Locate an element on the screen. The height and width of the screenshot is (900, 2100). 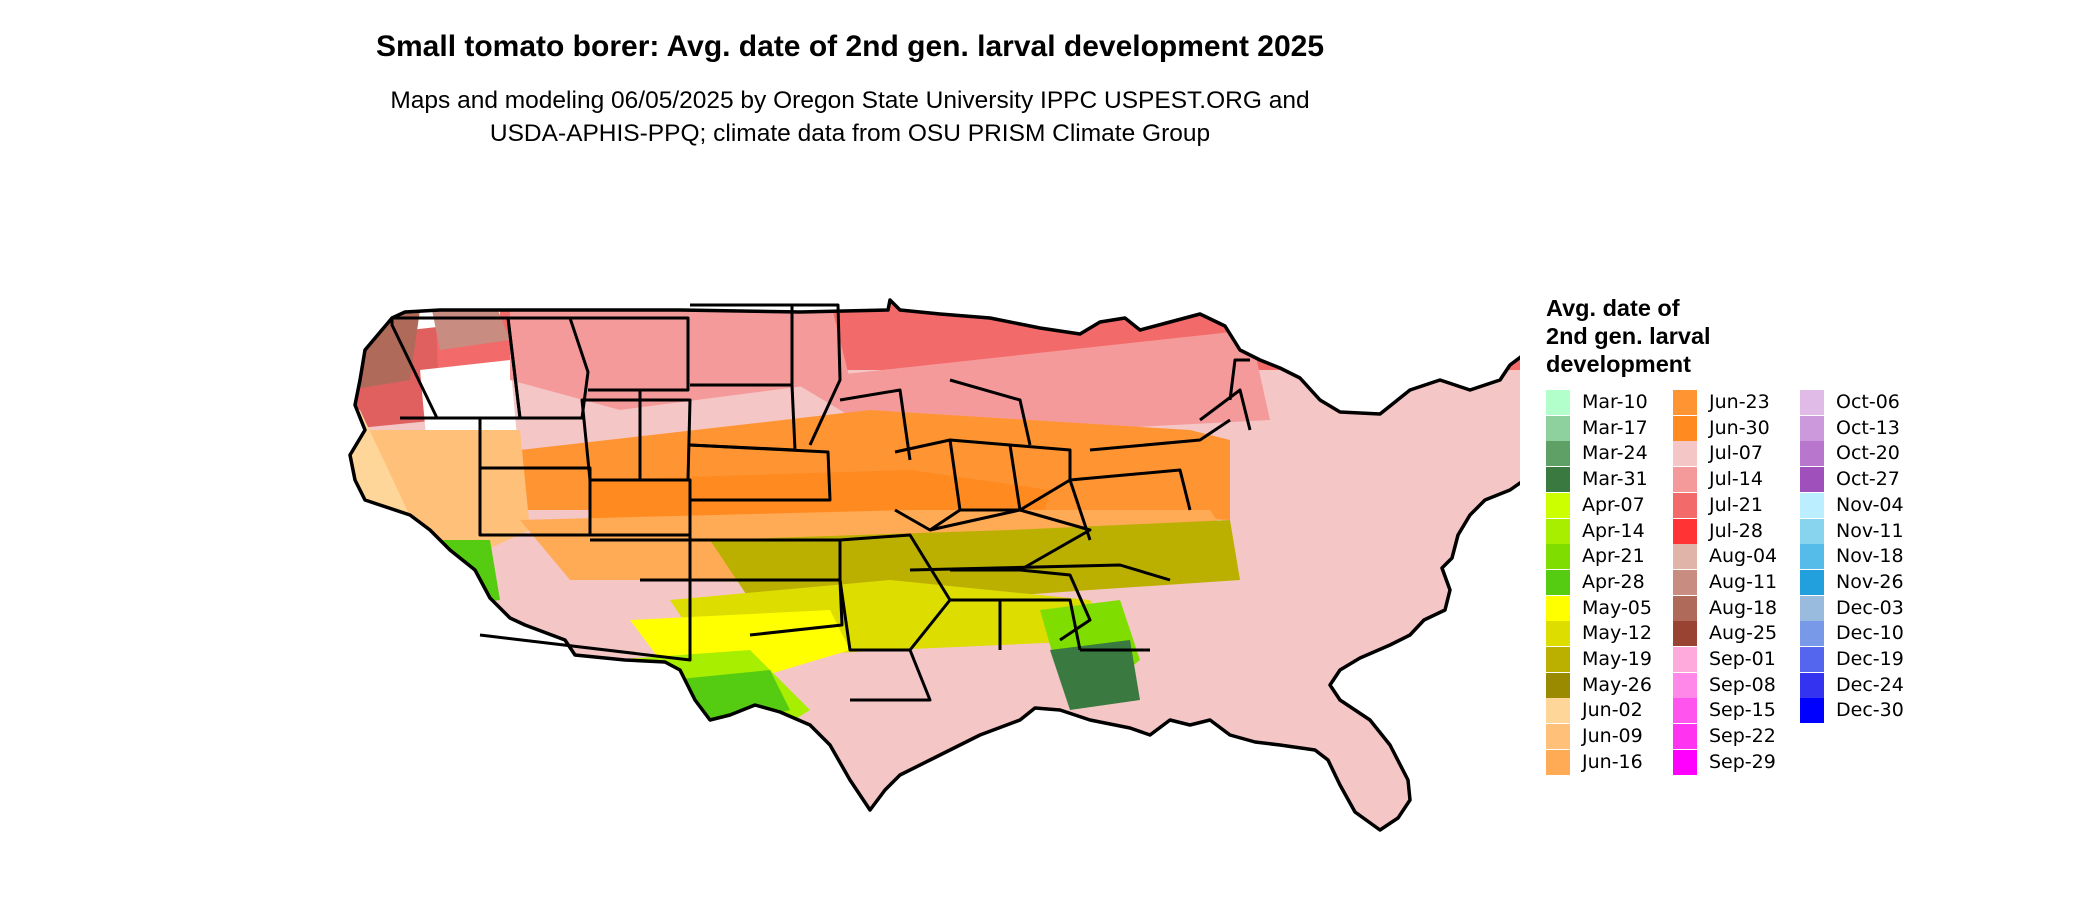
legend-item: Oct-06 is located at coordinates (1870, 403).